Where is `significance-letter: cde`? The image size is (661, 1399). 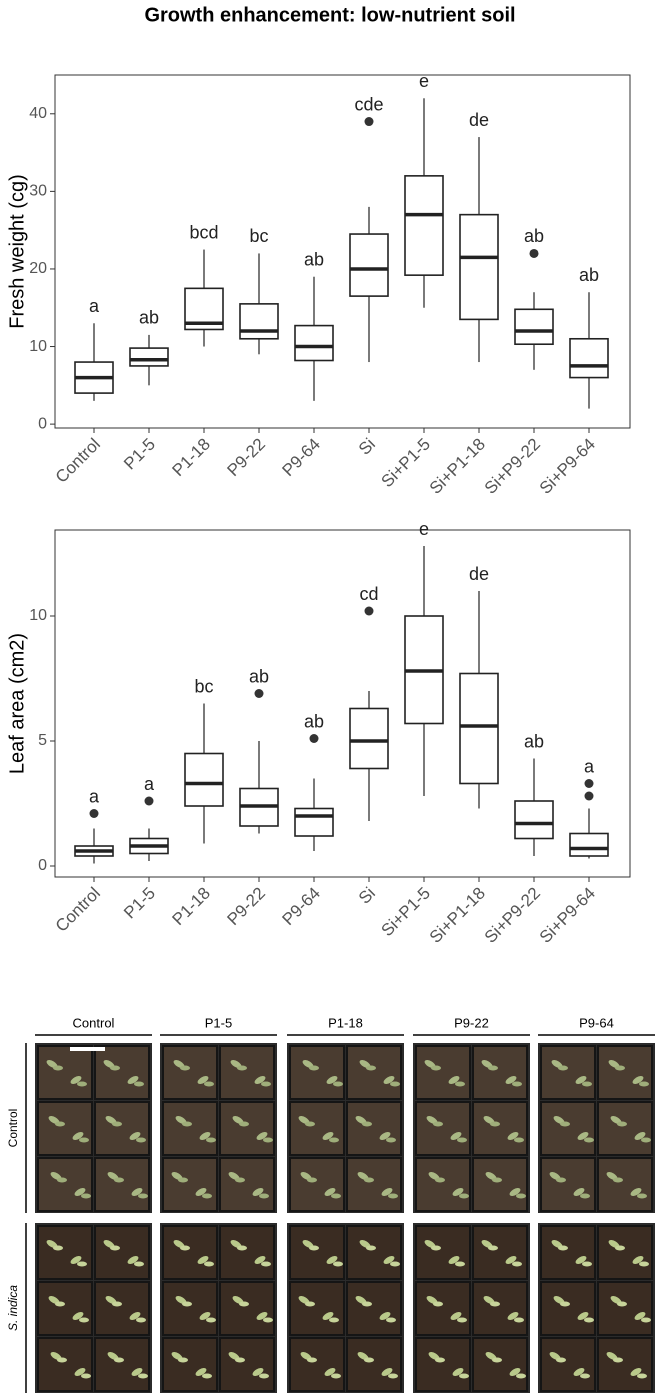
significance-letter: cde is located at coordinates (368, 104).